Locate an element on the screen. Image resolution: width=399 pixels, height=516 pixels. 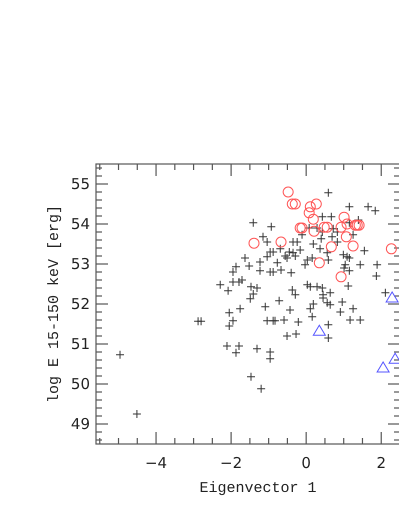
x-tick-label: 2 is located at coordinates (381, 463).